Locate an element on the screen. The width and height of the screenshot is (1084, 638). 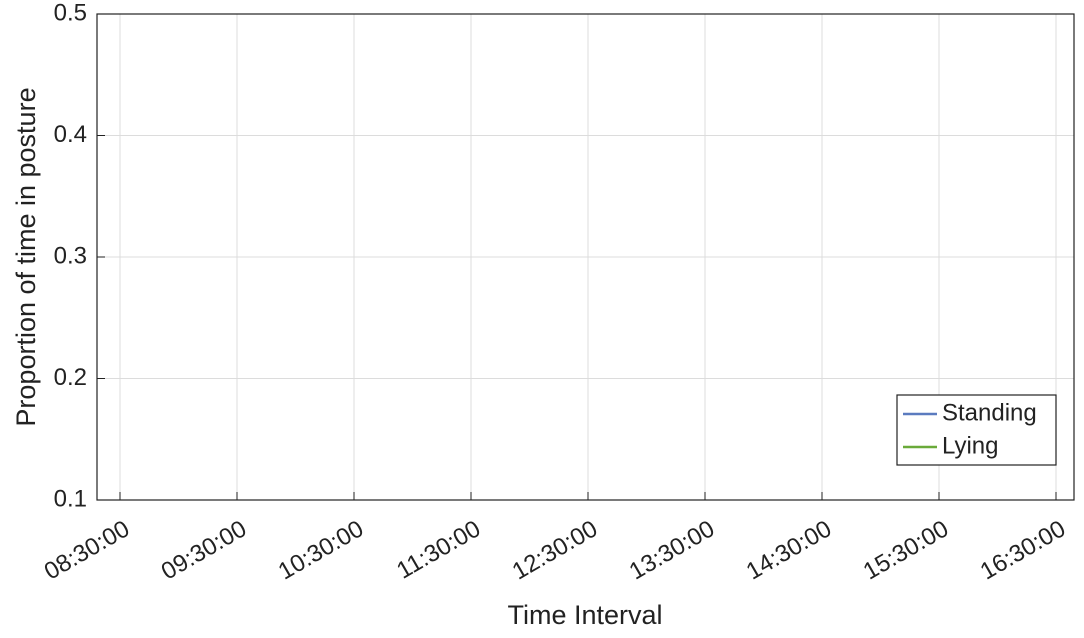
y-axis-label: Proportion of time in posture is located at coordinates (26, 256).